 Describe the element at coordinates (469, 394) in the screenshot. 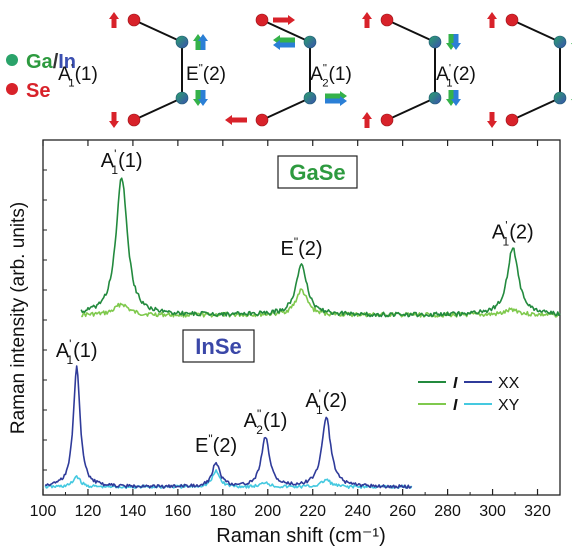

I see `polarization-legend: I XX I XY` at that location.